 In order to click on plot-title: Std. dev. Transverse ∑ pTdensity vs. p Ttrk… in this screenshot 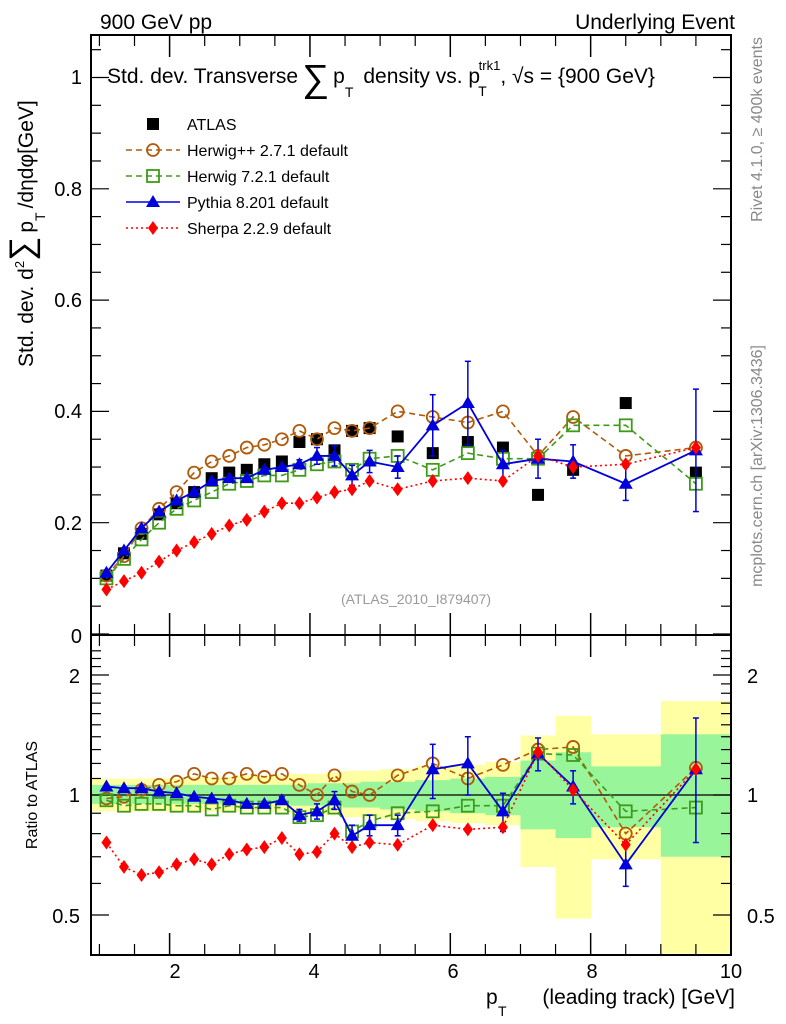, I will do `click(381, 79)`.